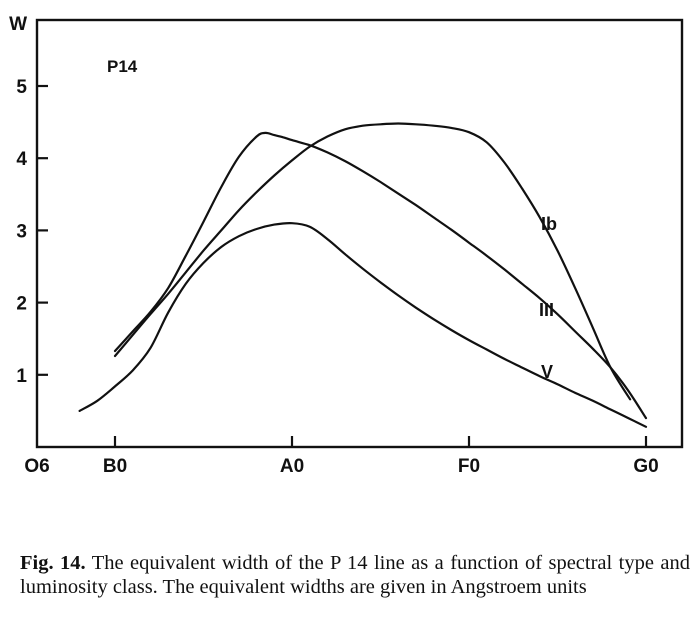 The image size is (697, 636). What do you see at coordinates (115, 466) in the screenshot?
I see `x-tick-label: B0` at bounding box center [115, 466].